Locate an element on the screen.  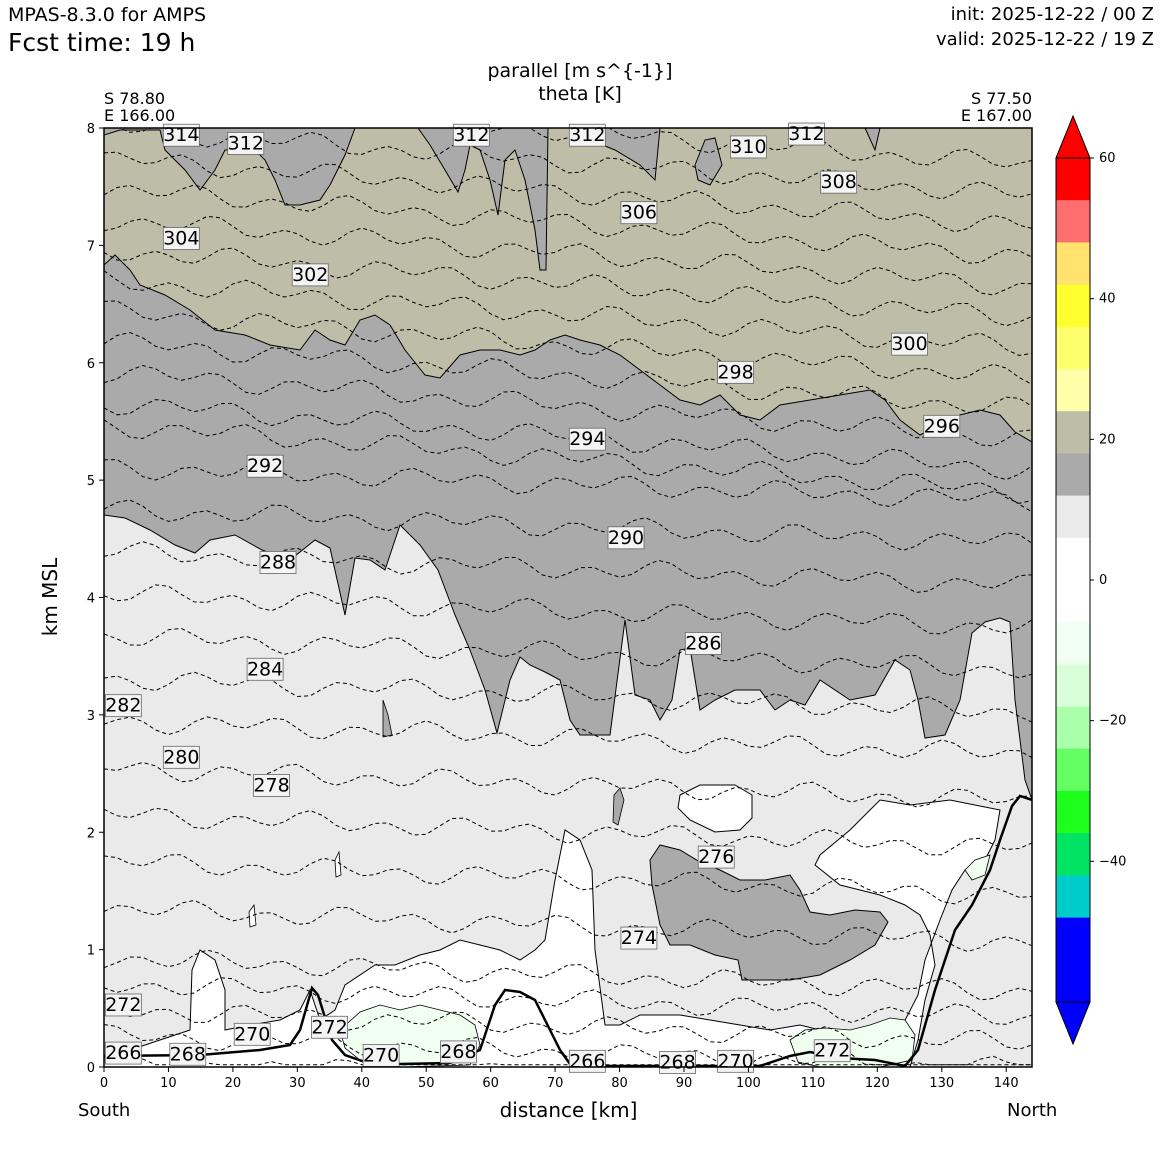
chart-subtitle: theta [K] is located at coordinates (580, 94).